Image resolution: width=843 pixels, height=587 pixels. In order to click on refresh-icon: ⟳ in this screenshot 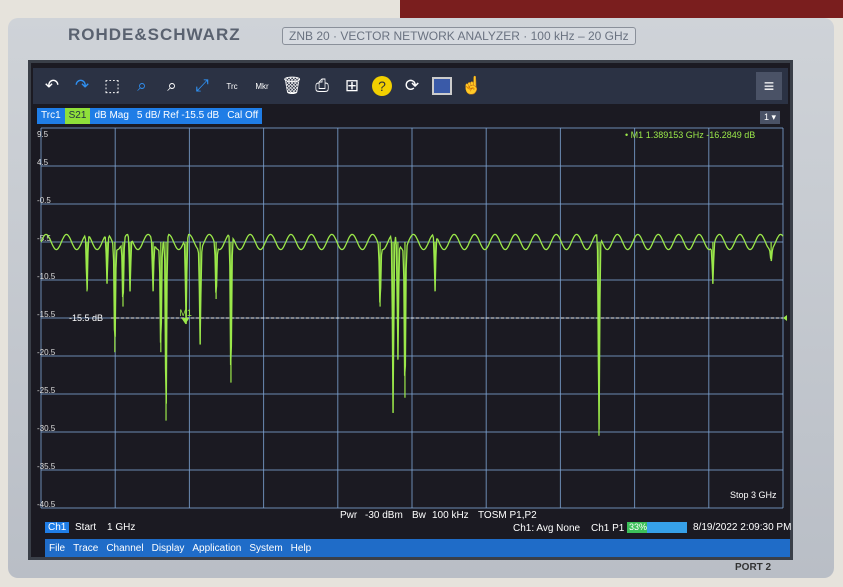, I will do `click(412, 85)`.